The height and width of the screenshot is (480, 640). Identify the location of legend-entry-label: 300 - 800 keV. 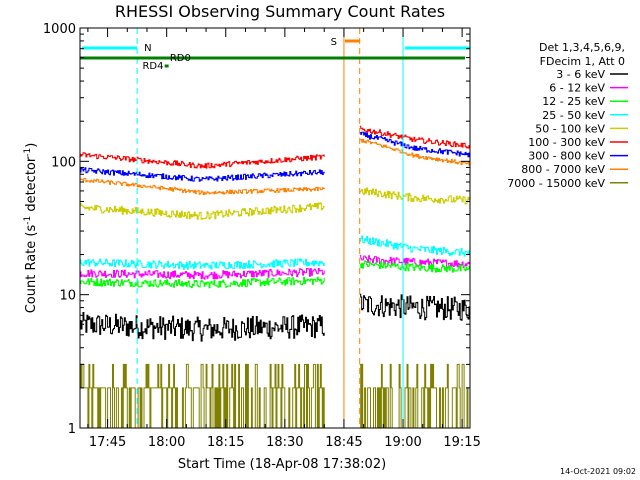
(566, 156).